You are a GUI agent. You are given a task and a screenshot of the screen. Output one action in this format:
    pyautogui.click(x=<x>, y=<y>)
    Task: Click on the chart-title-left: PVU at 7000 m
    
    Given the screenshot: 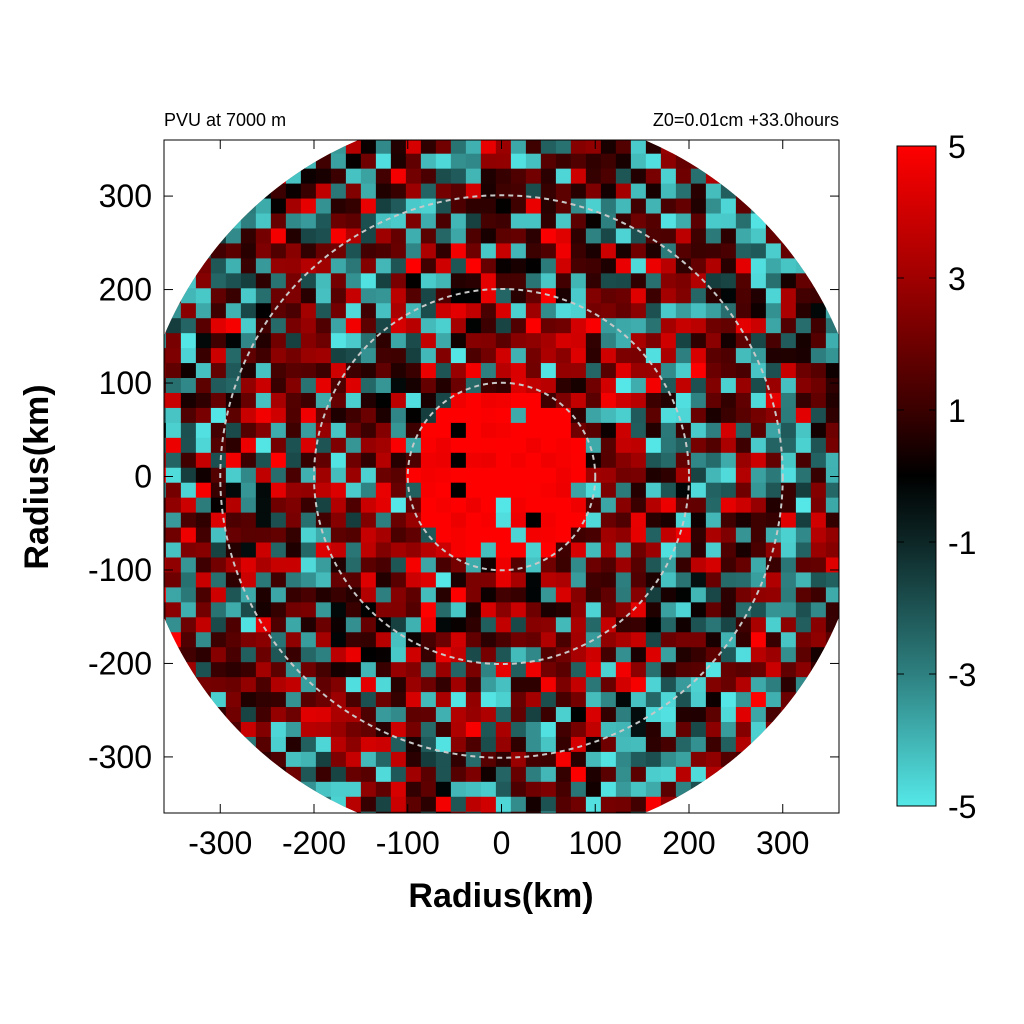 What is the action you would take?
    pyautogui.click(x=225, y=120)
    